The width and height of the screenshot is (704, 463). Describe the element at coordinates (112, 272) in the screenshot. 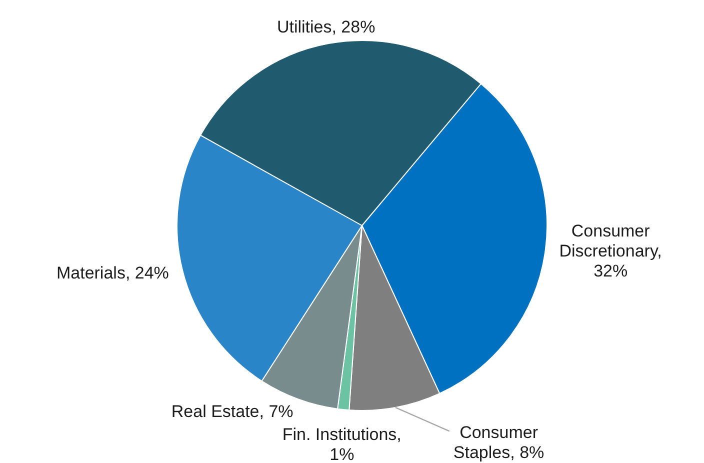

I see `slice-label: Materials, 24%` at that location.